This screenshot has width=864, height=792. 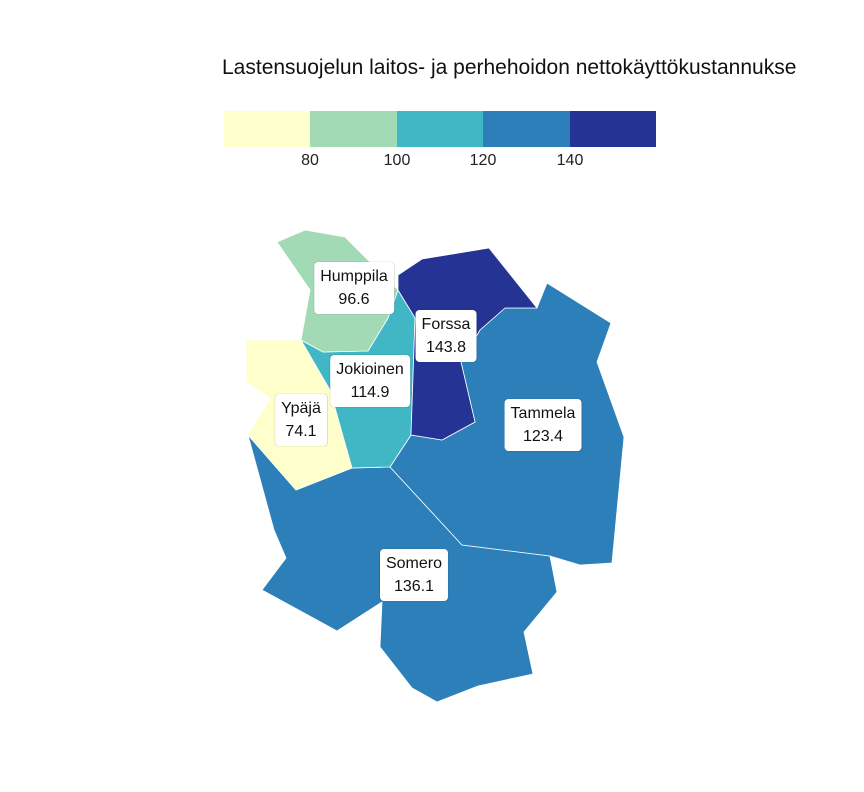 I want to click on region-name: Humppila, so click(x=354, y=276).